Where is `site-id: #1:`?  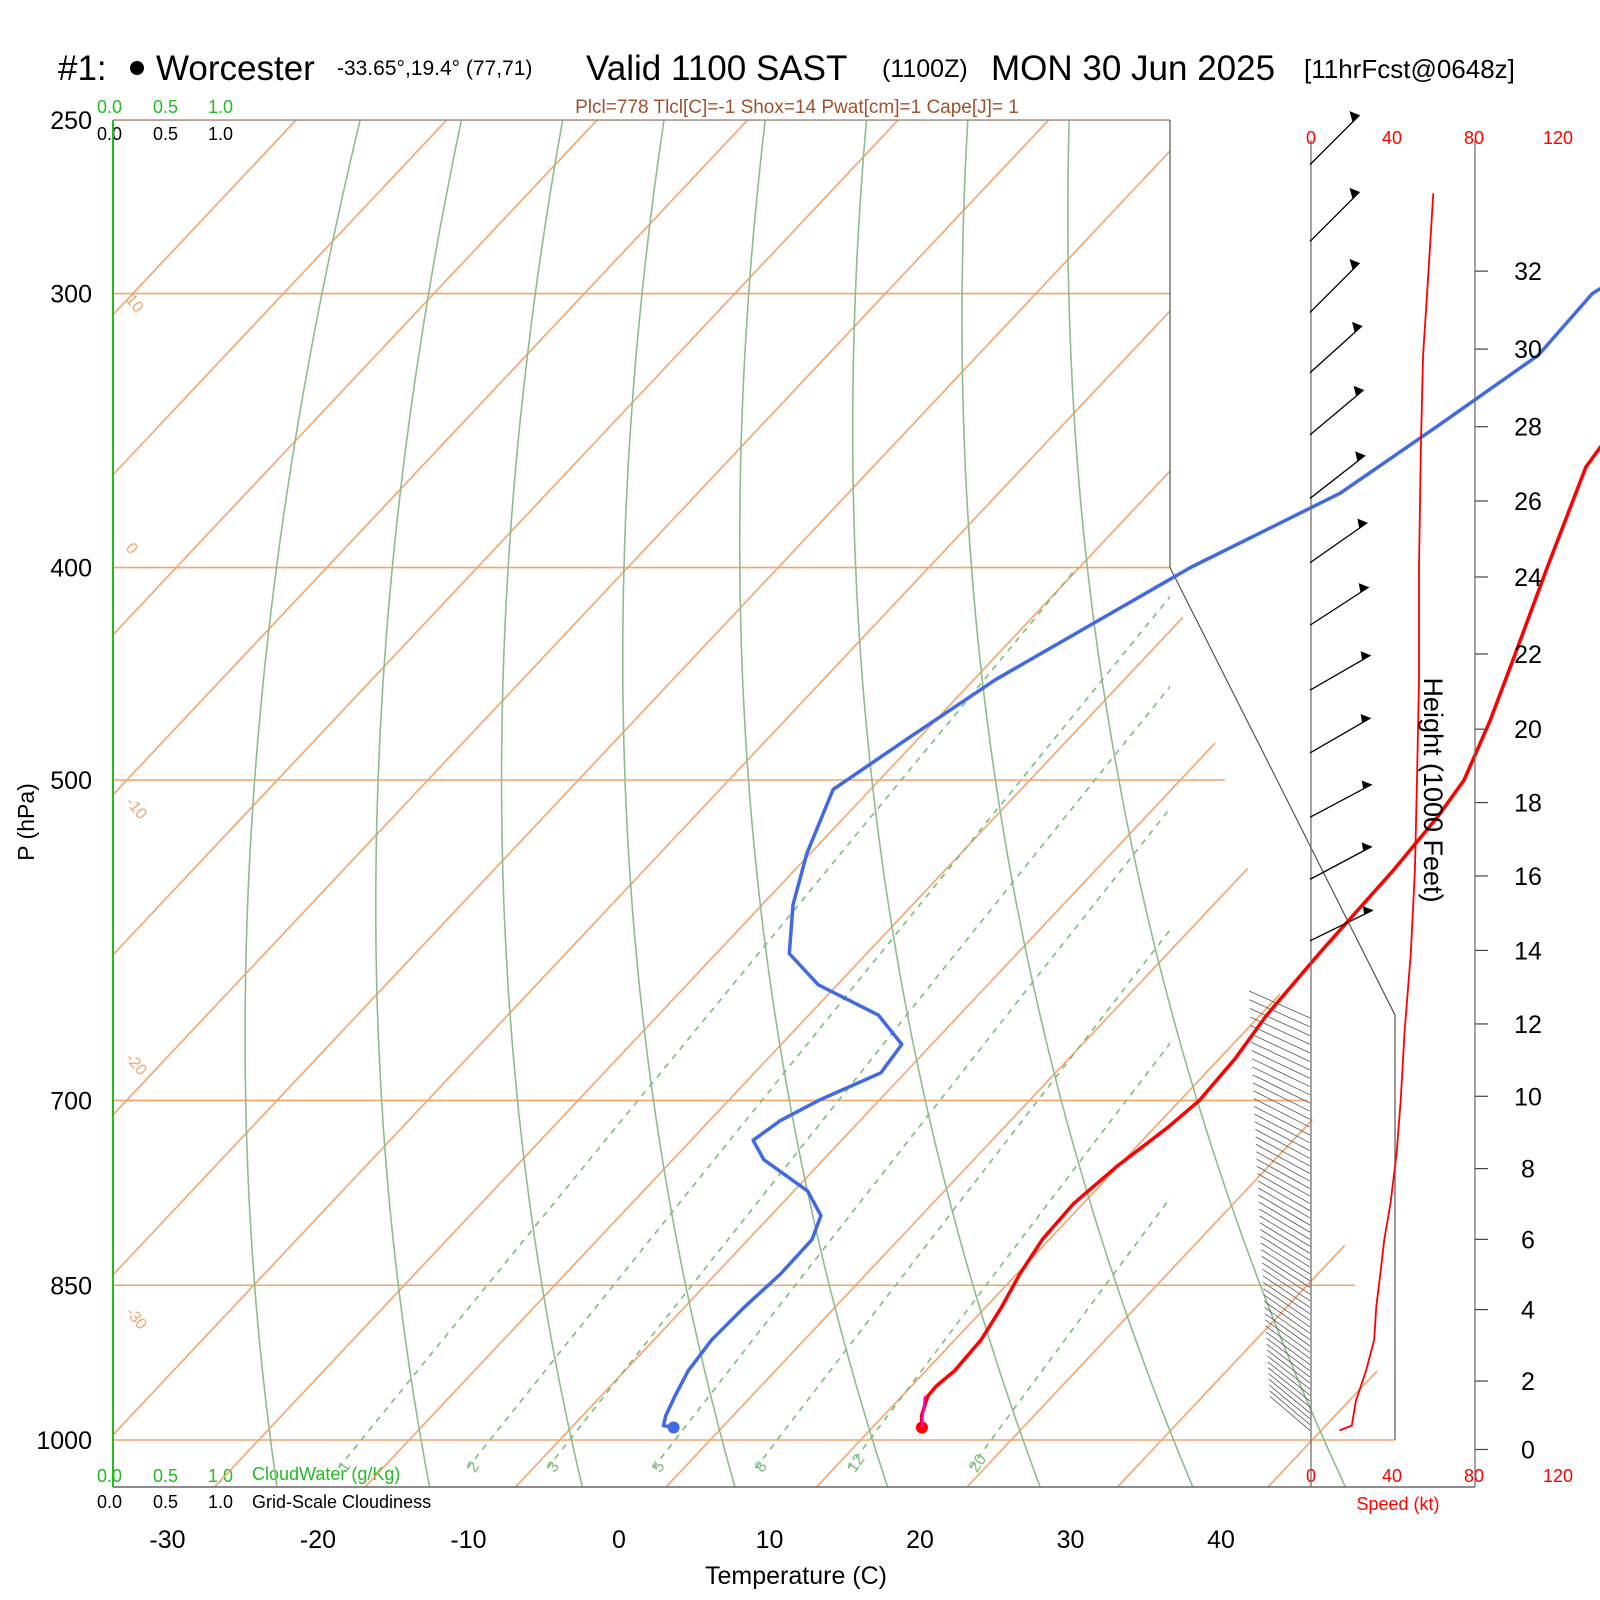
site-id: #1: is located at coordinates (82, 68).